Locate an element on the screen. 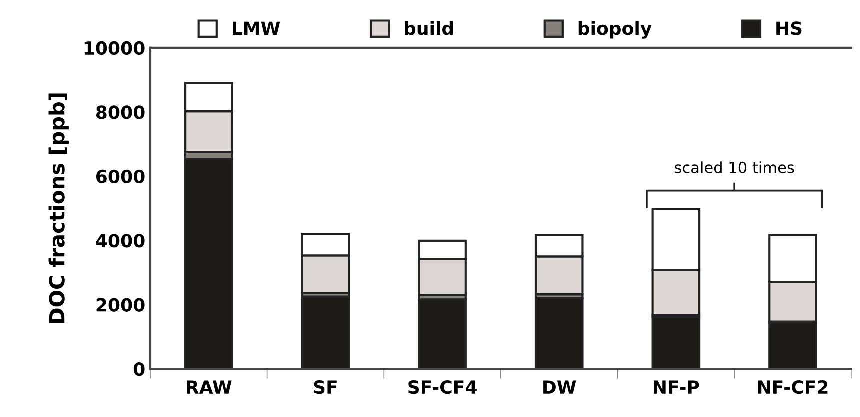  x-tick-label: NF-CF2 is located at coordinates (793, 387).